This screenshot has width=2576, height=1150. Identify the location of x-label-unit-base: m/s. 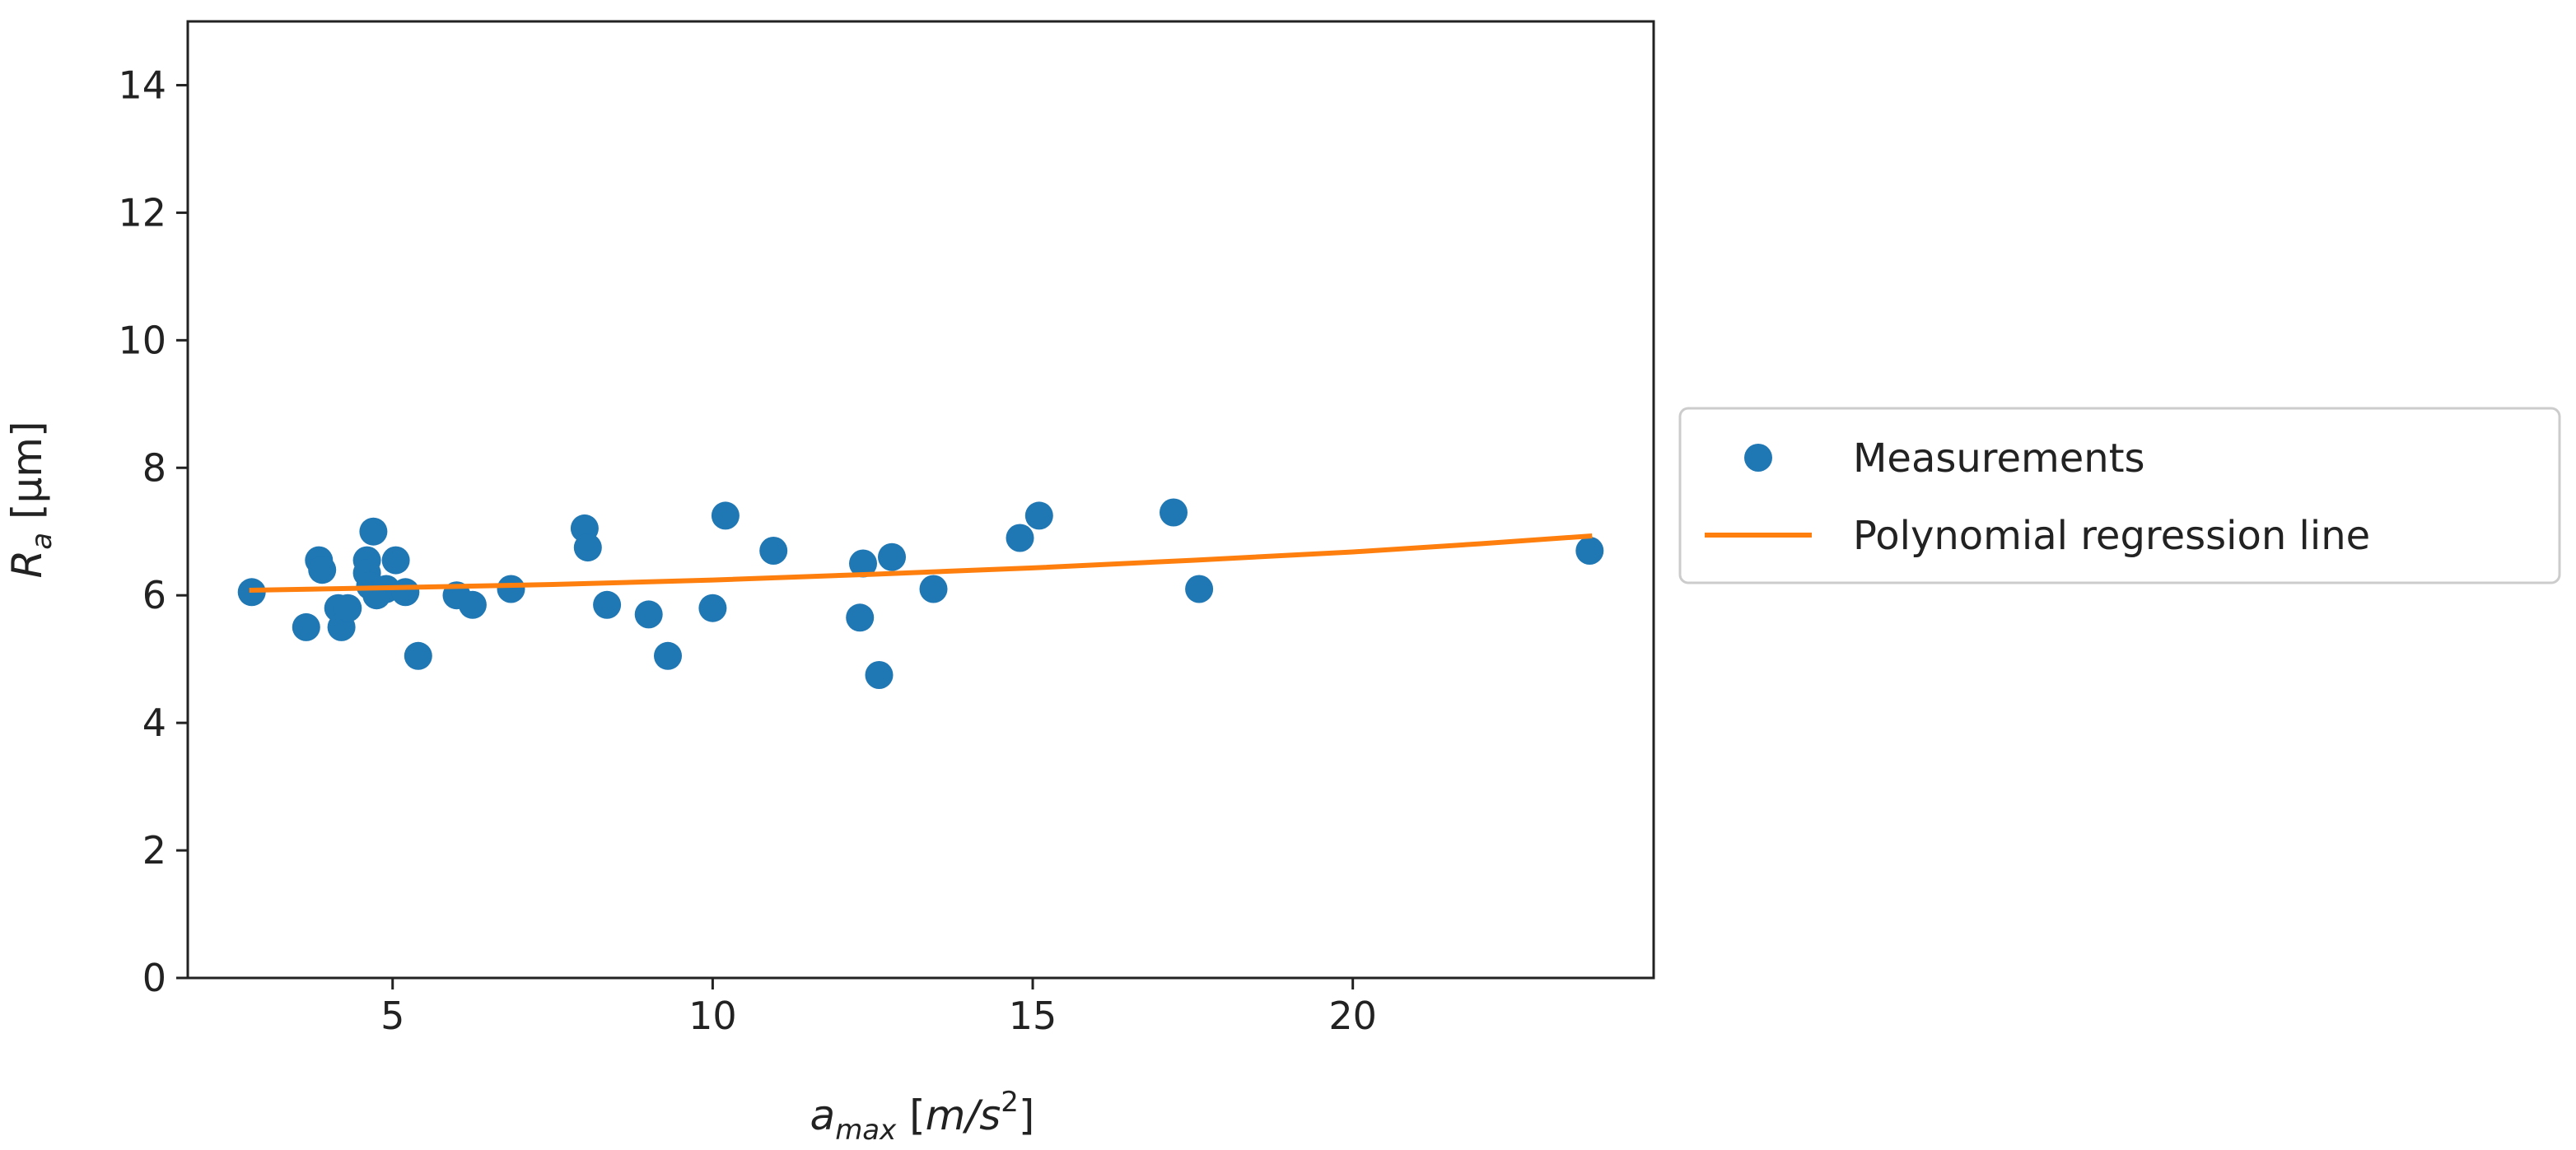
(963, 1115).